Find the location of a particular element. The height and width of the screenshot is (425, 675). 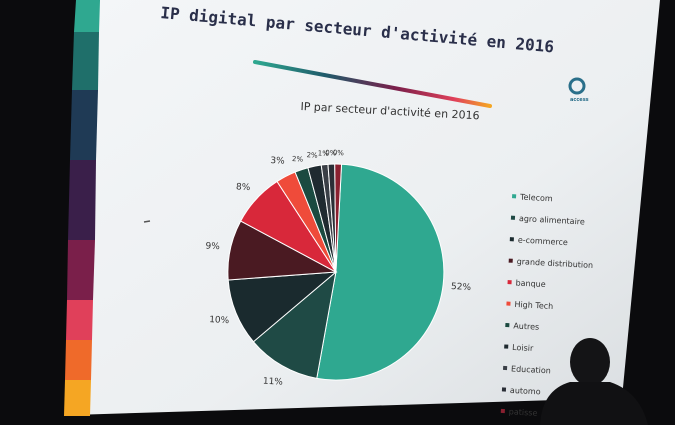

access-logo: access is located at coordinates (578, 90).